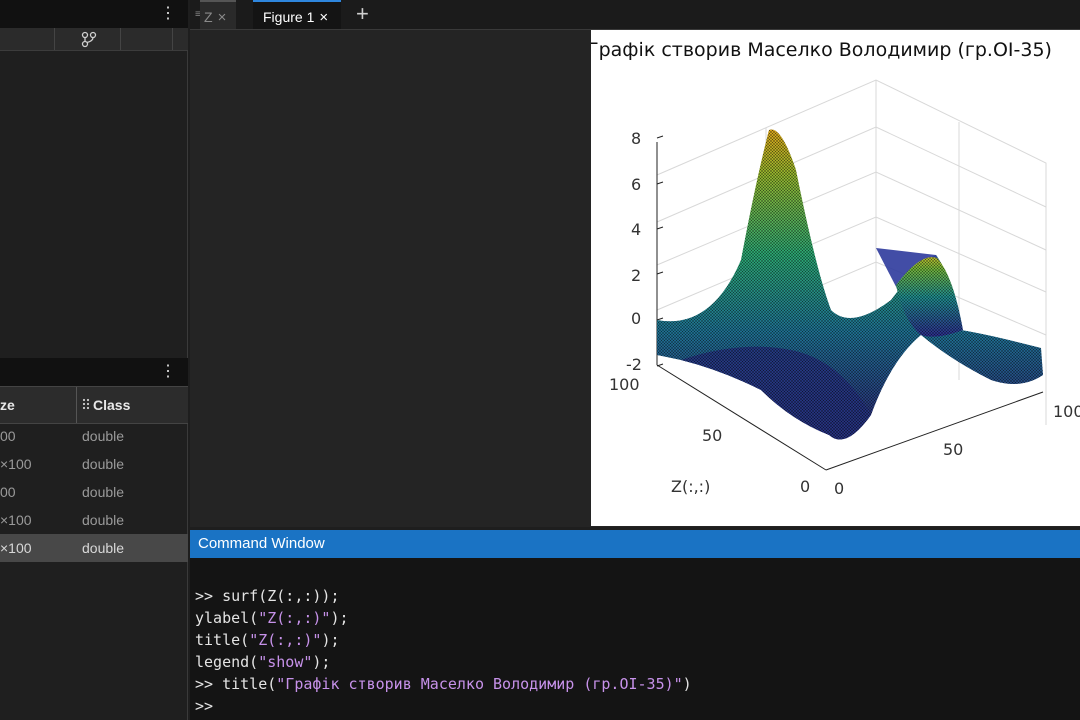 The image size is (1080, 720). What do you see at coordinates (805, 486) in the screenshot?
I see `y-tick-label: 0` at bounding box center [805, 486].